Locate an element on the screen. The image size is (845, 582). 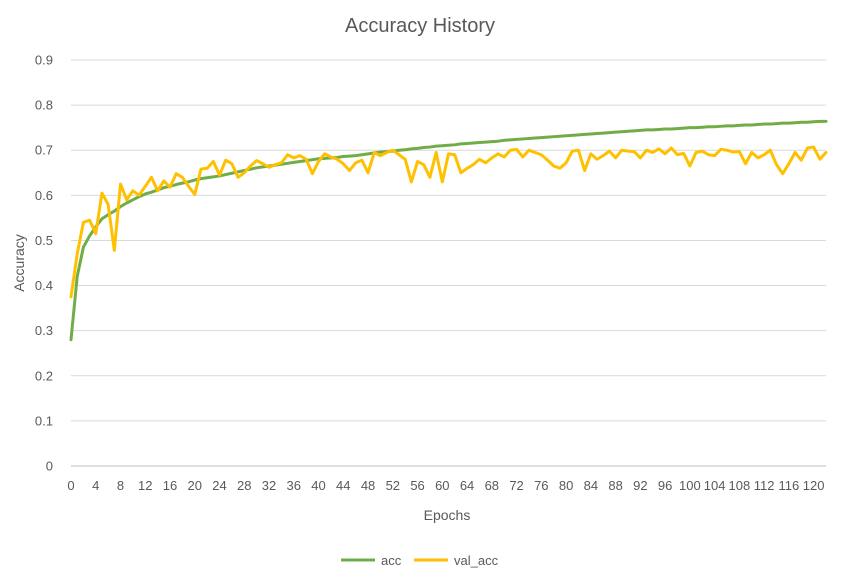
chart-title: Accuracy History is located at coordinates (420, 26).